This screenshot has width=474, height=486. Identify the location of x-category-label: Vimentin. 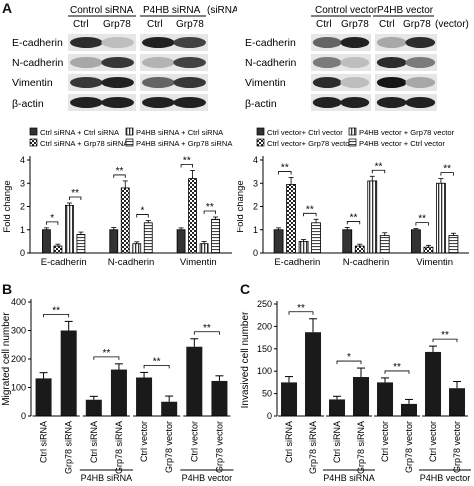
(434, 262).